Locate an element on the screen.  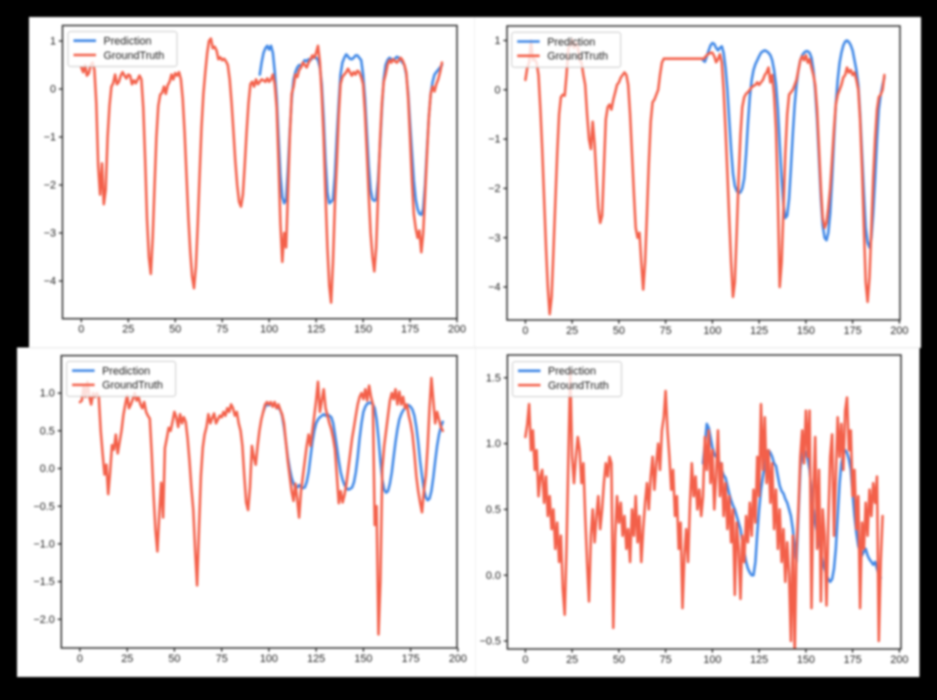
svg-text: −1.0 is located at coordinates (43, 545).